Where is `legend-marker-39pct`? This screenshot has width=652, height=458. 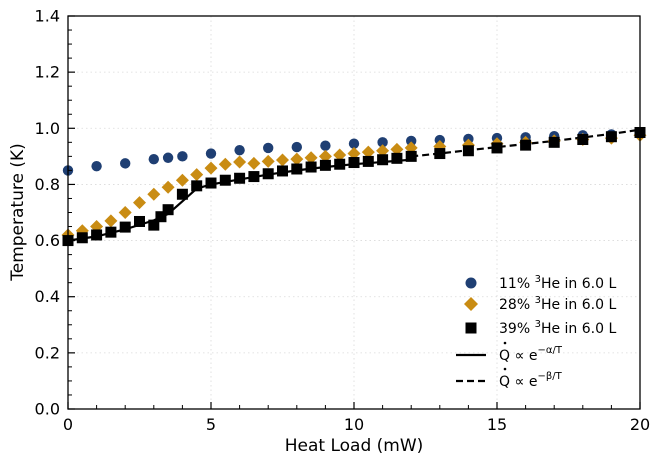
legend-marker-39pct is located at coordinates (471, 328).